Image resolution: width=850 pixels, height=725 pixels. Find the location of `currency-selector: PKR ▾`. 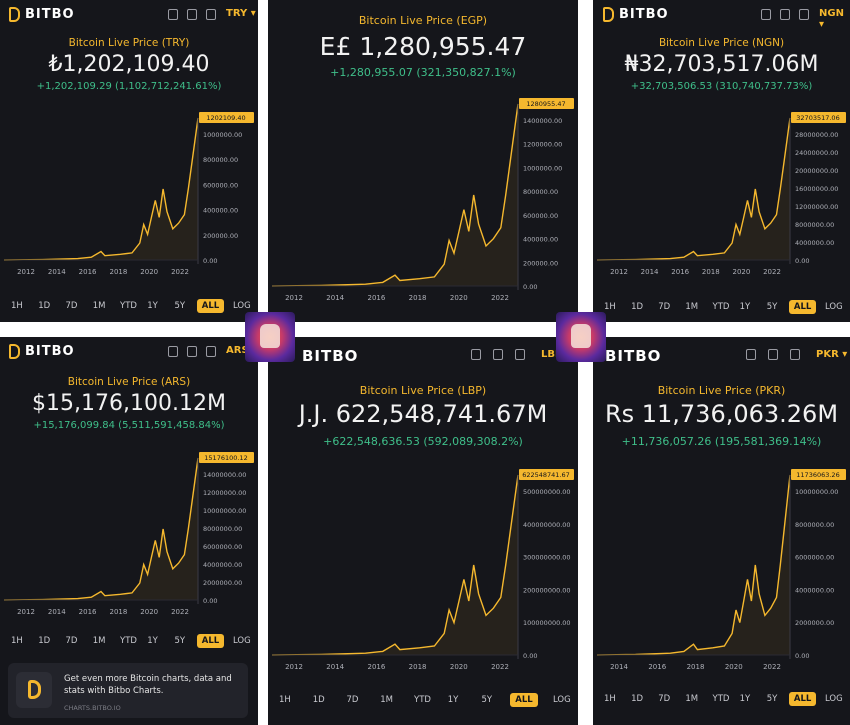

currency-selector: PKR ▾ is located at coordinates (832, 354).